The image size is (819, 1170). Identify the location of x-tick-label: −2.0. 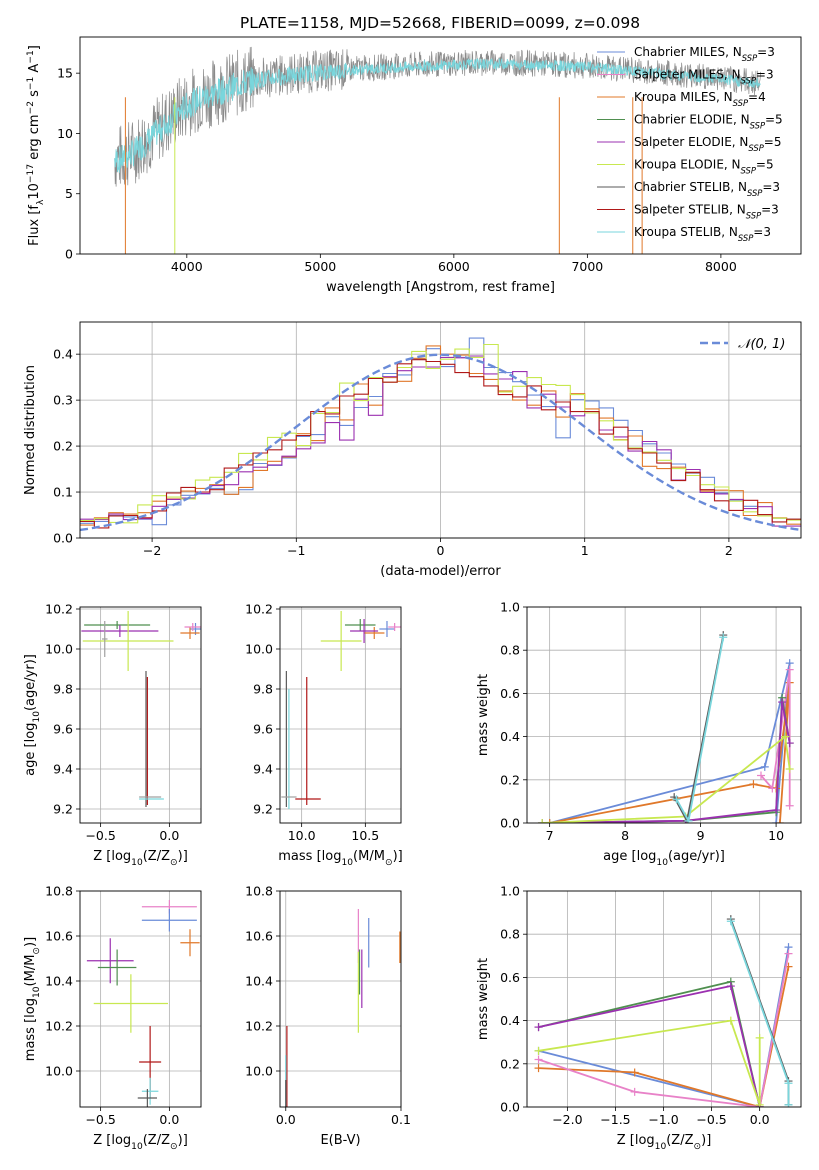
(567, 1119).